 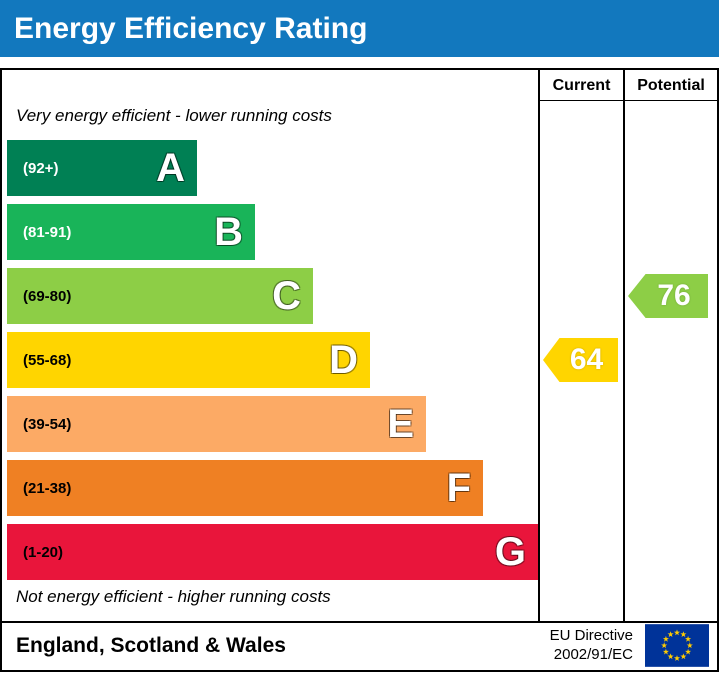 What do you see at coordinates (671, 85) in the screenshot?
I see `potential-column-header: Potential` at bounding box center [671, 85].